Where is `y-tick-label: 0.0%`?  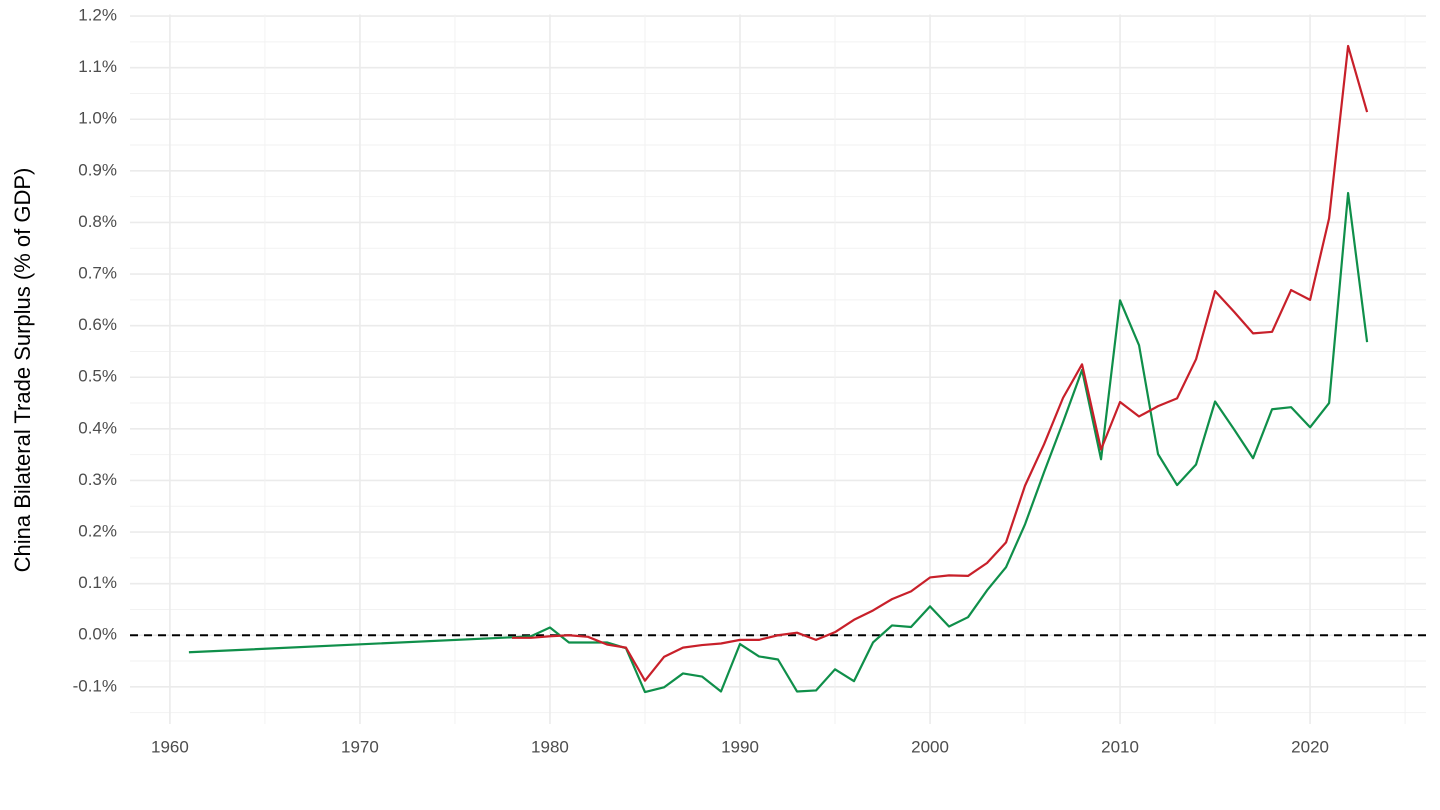 y-tick-label: 0.0% is located at coordinates (97, 634).